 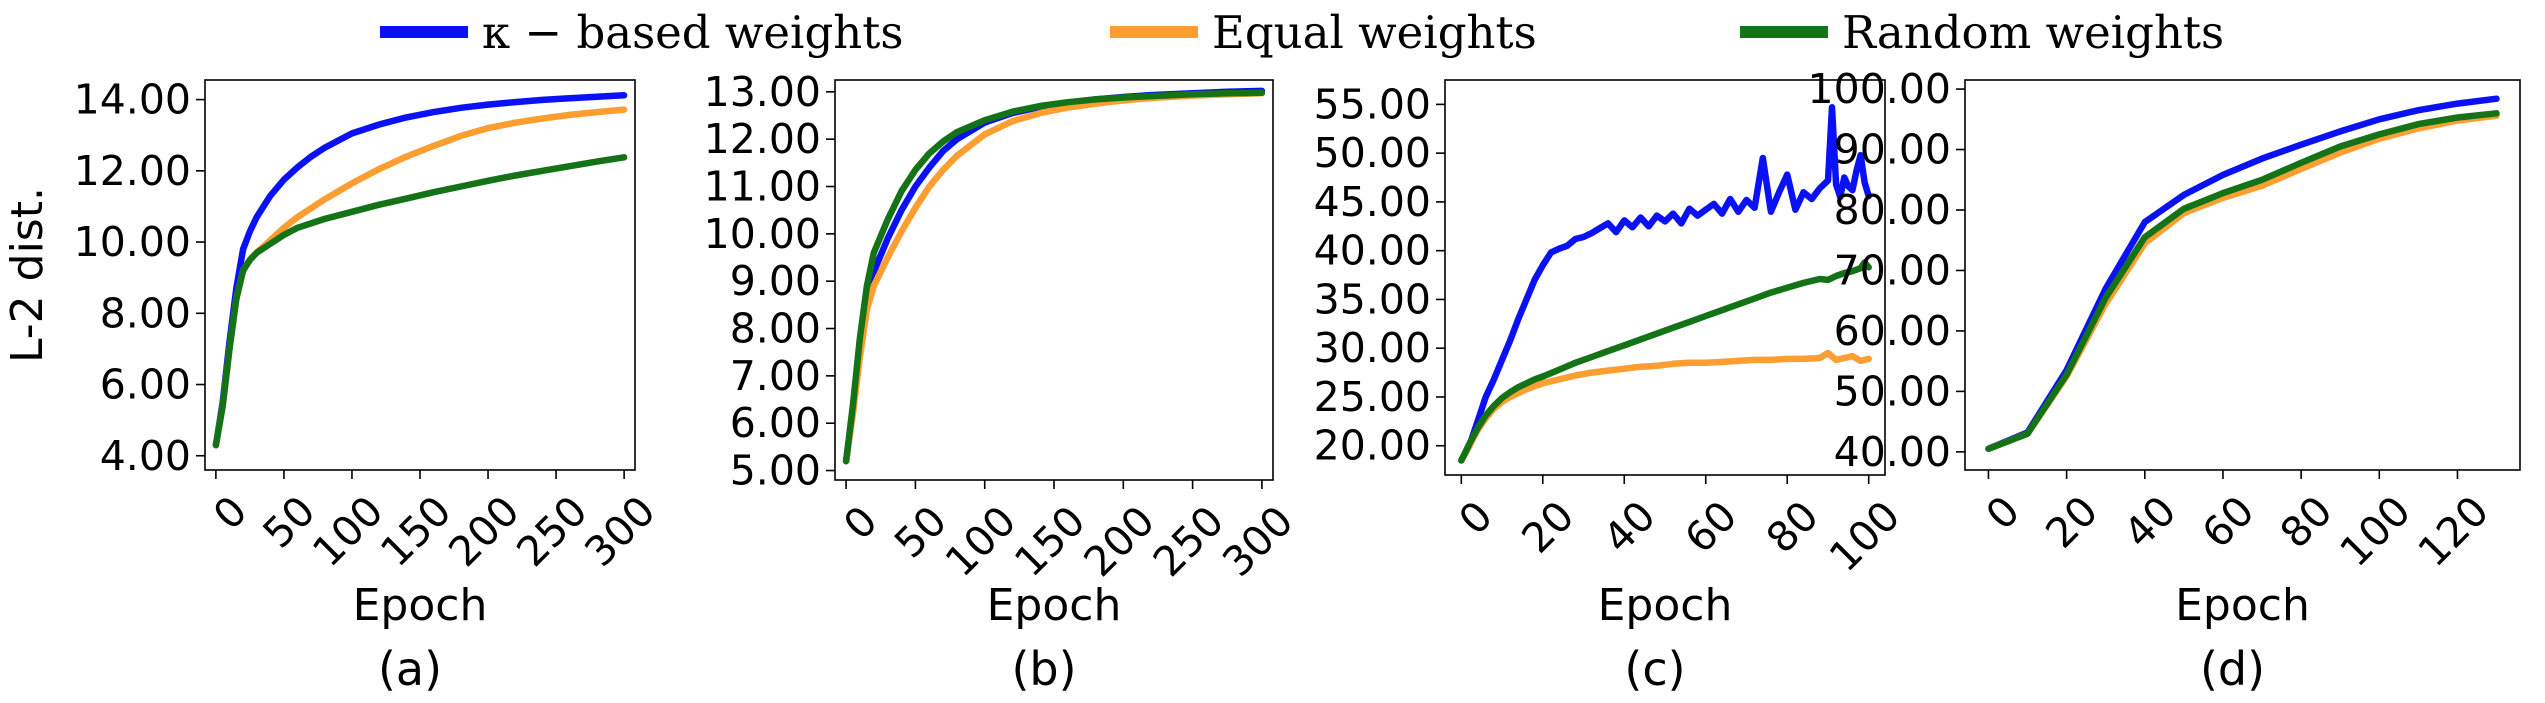 What do you see at coordinates (1892, 331) in the screenshot?
I see `y-tick-label: 60.00` at bounding box center [1892, 331].